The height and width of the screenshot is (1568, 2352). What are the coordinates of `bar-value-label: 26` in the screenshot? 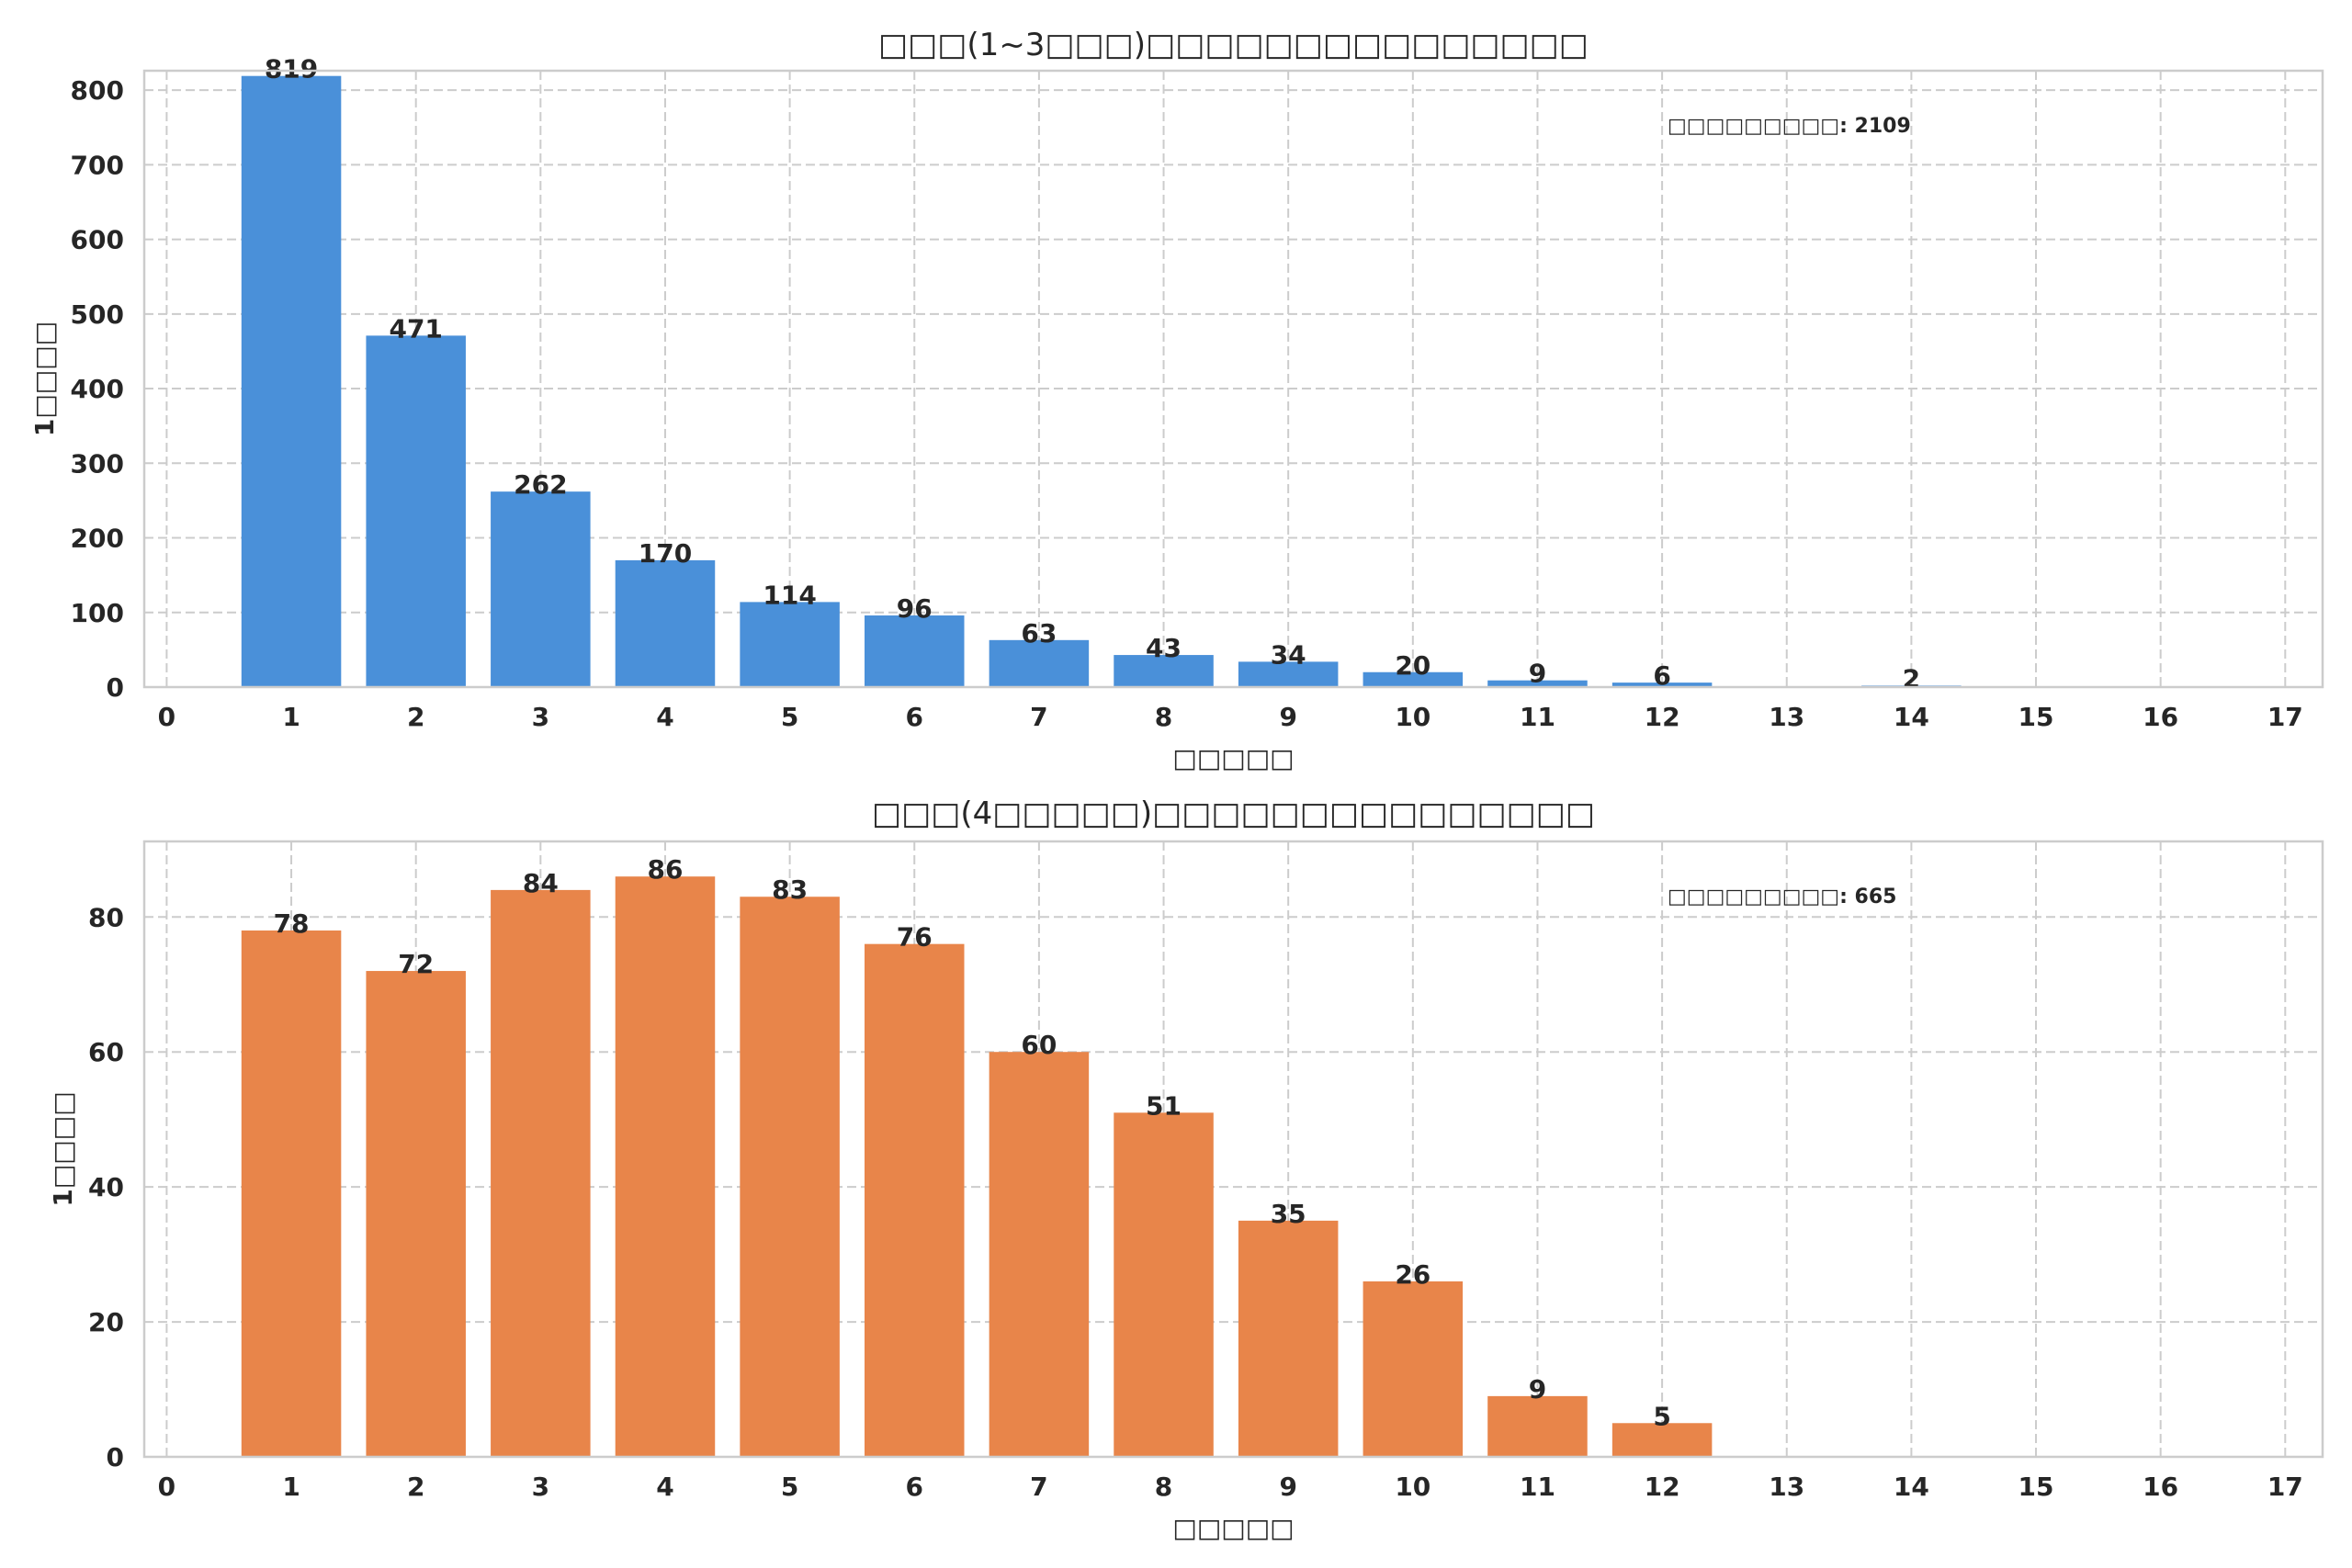 It's located at (1412, 1274).